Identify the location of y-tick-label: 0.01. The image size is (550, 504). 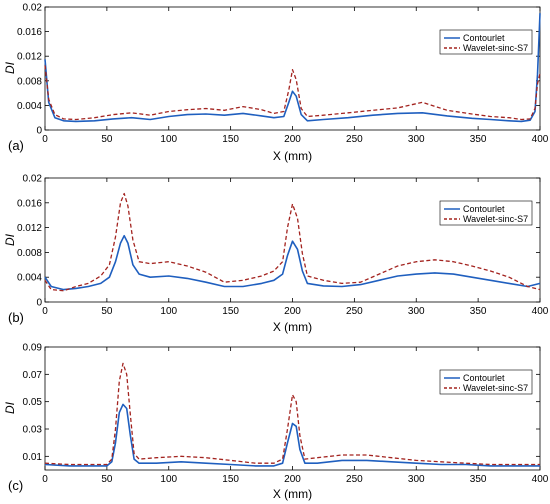
(33, 457).